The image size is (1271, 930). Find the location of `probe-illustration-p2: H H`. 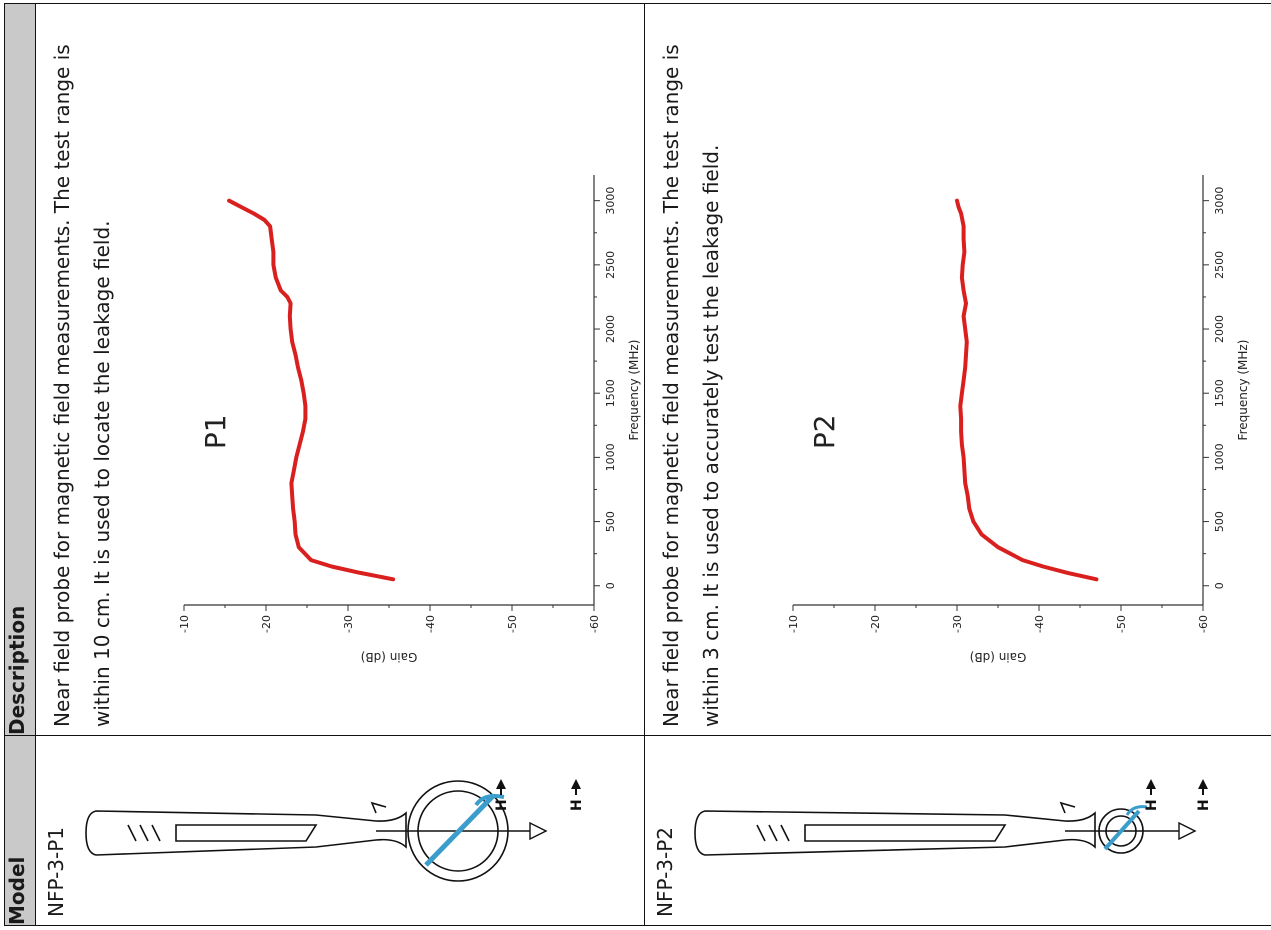

probe-illustration-p2: H H is located at coordinates (953, 817).